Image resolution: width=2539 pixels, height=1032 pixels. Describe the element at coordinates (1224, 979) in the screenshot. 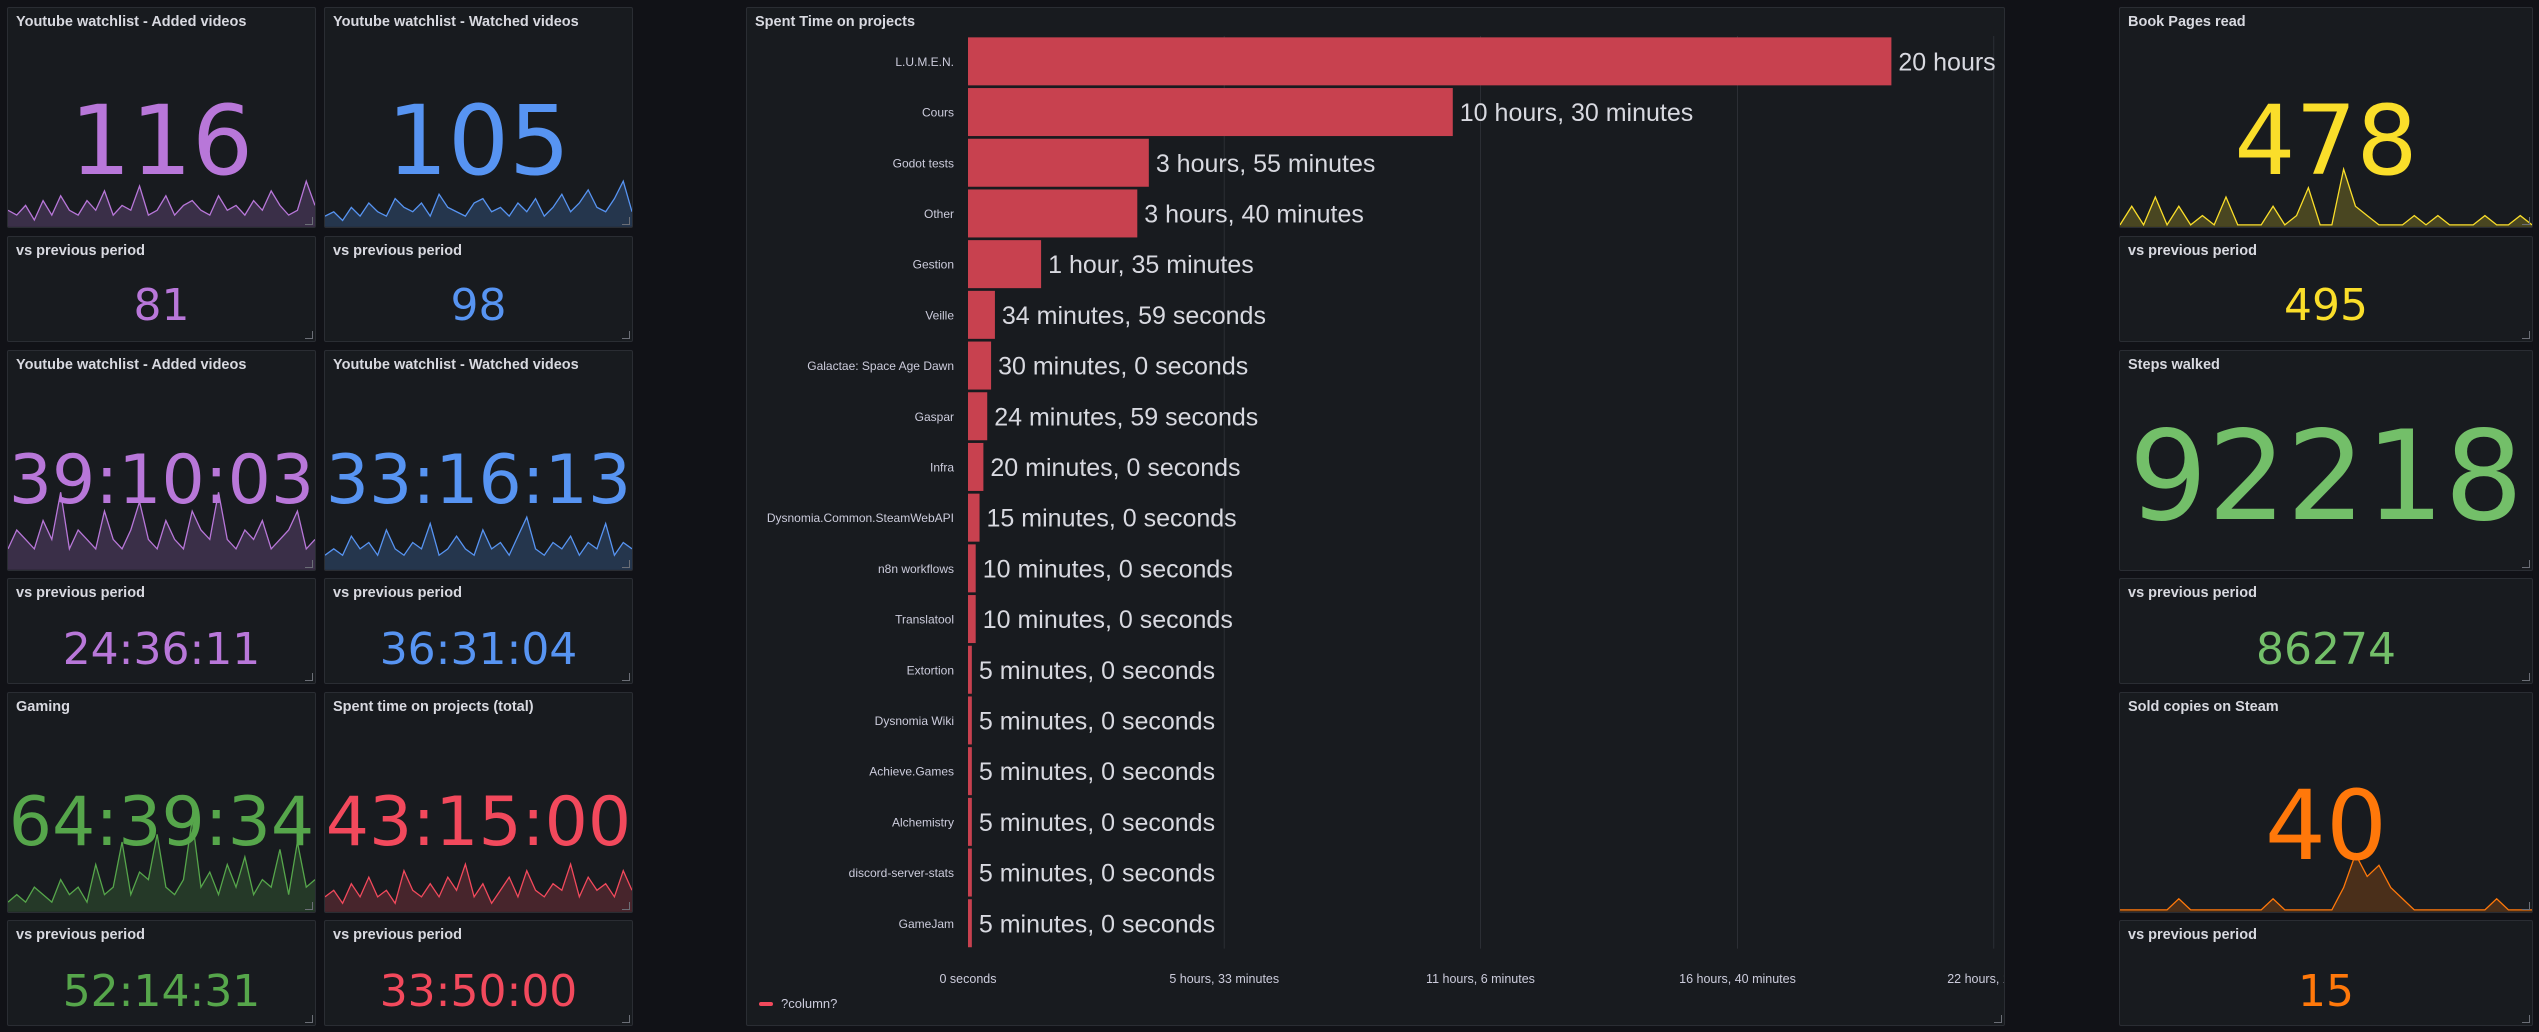

I see `x-tick-label: 5 hours, 33 minutes` at that location.